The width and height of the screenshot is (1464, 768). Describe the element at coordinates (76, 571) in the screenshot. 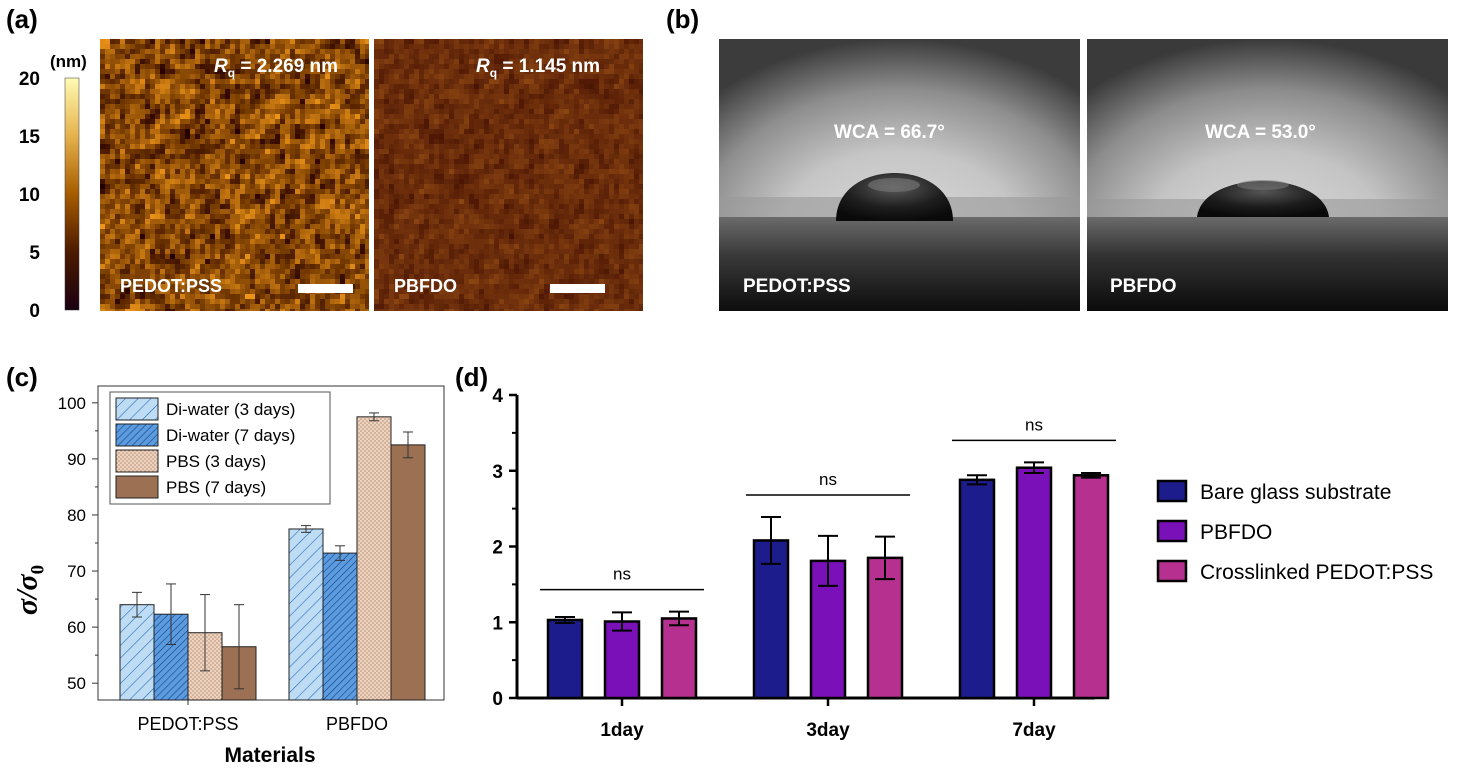

I see `y-tick-label: 70` at that location.